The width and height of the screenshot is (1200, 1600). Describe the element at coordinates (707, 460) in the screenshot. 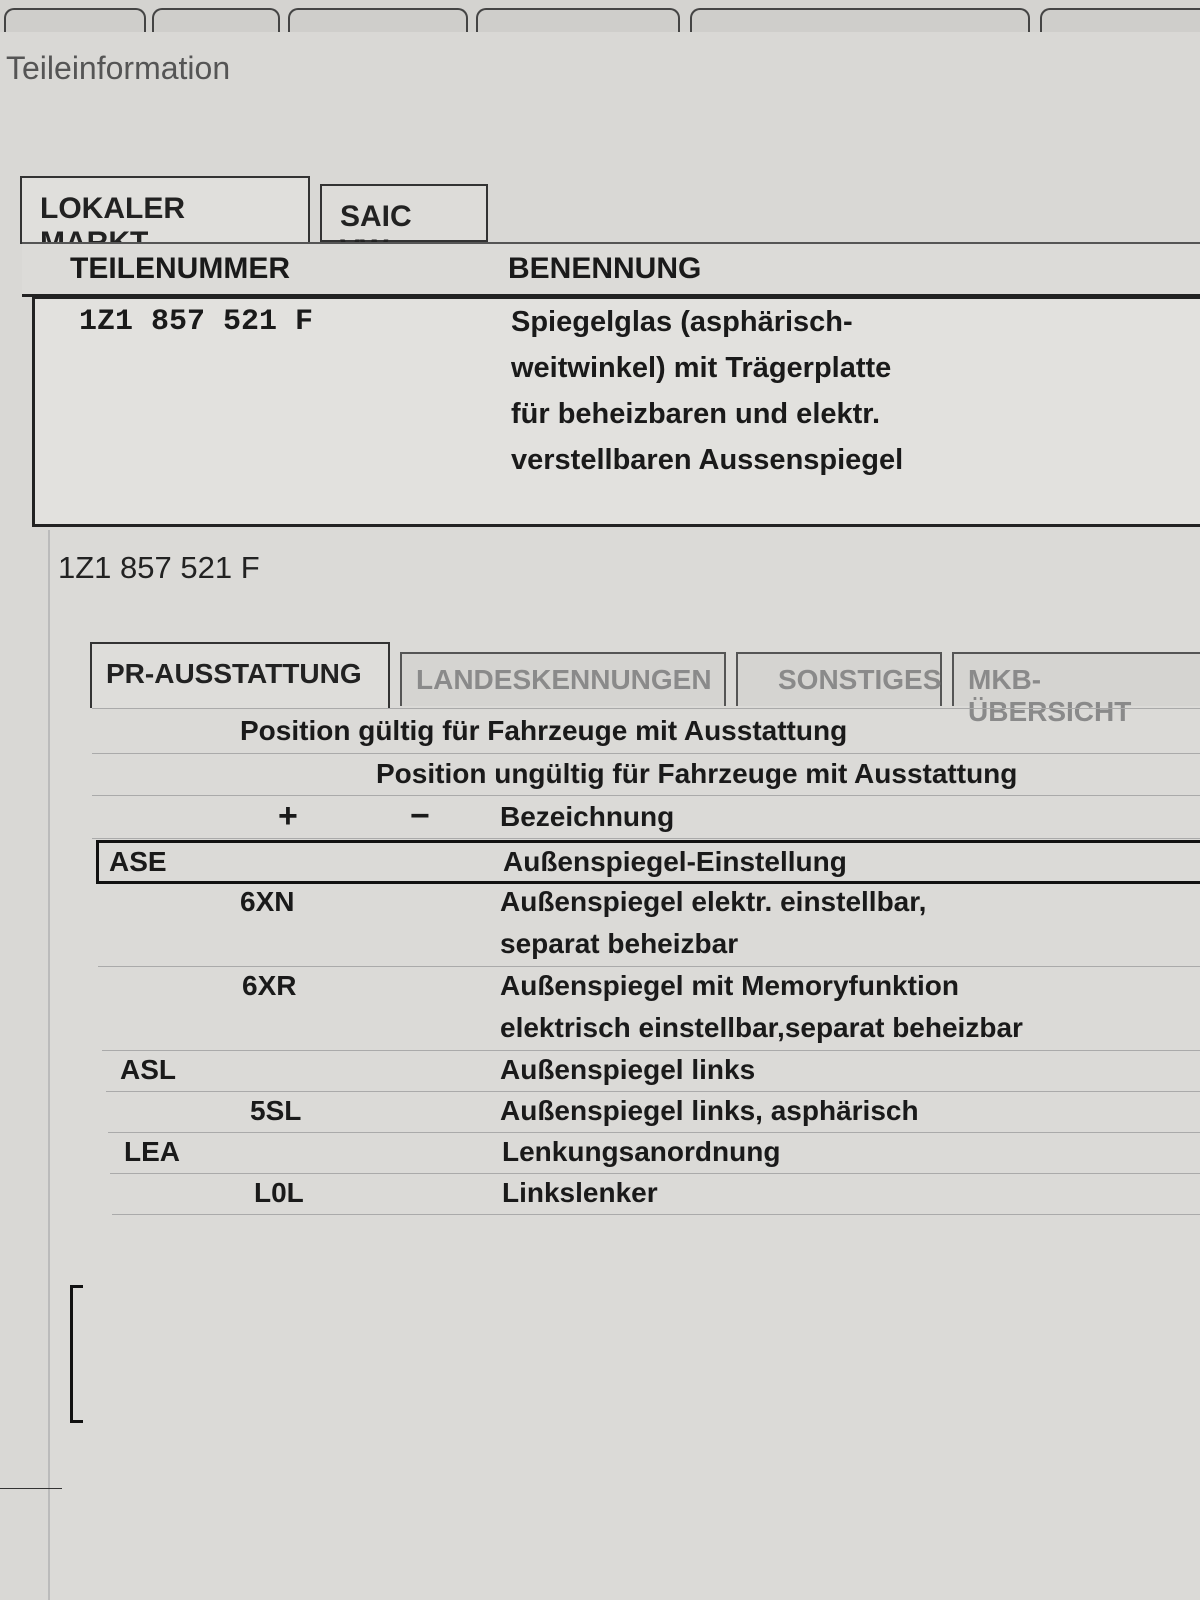

I see `desc-line: verstellbaren Aussenspiegel` at that location.